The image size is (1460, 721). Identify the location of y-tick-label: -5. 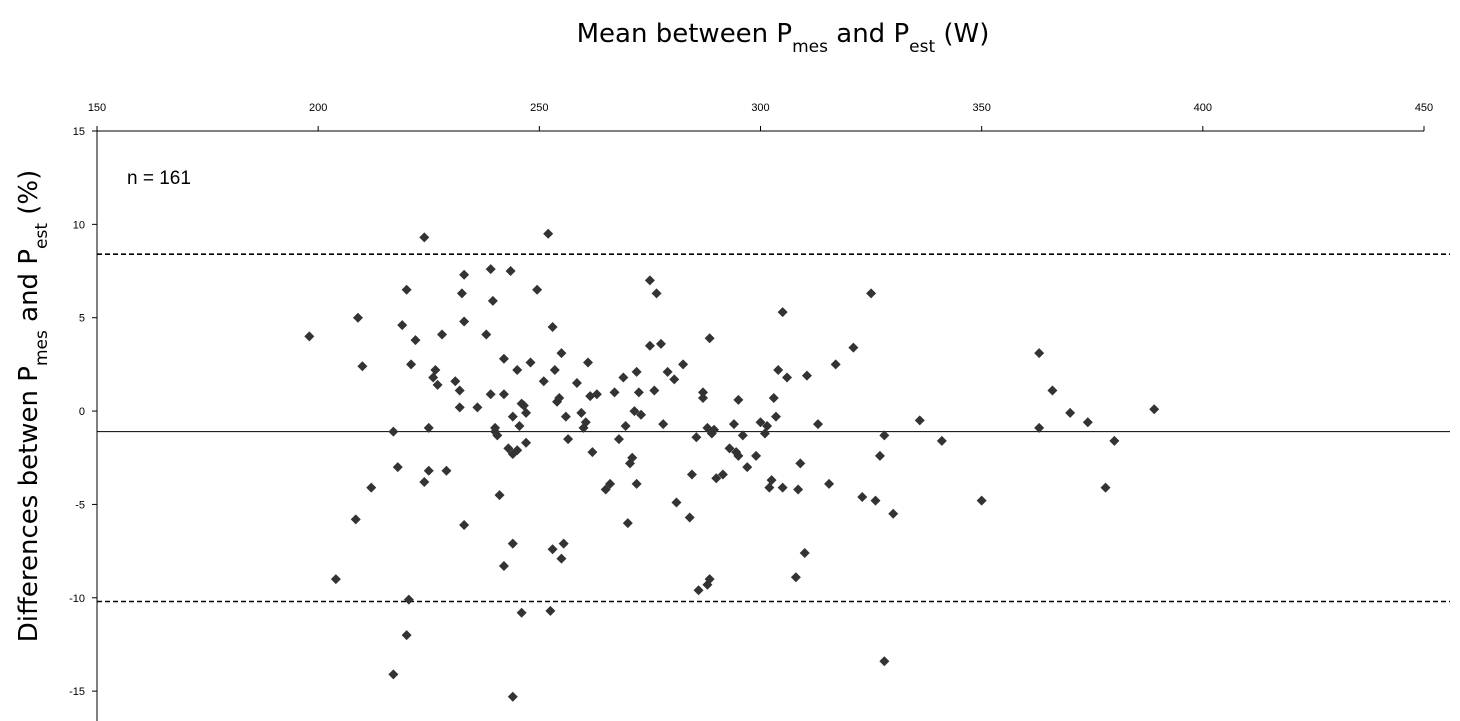
(80, 505).